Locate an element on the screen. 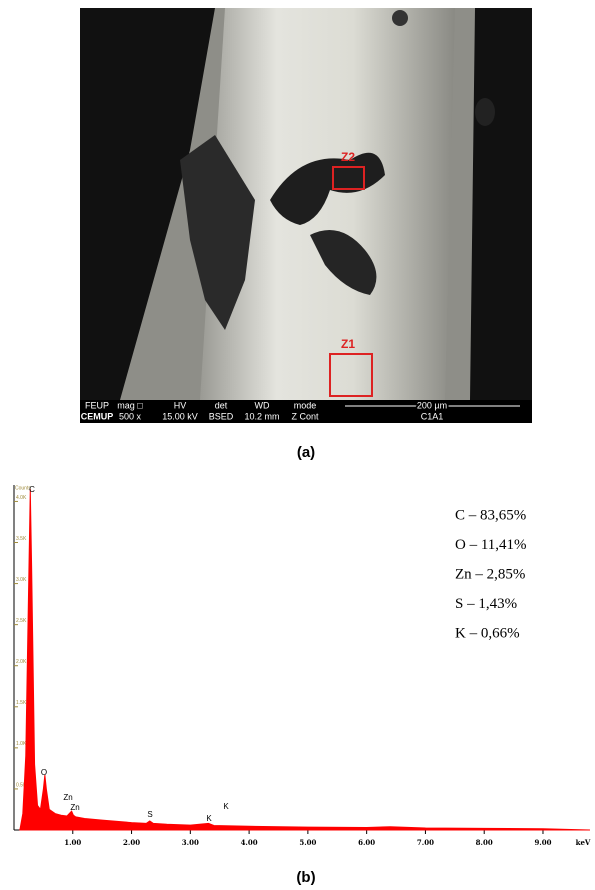 The image size is (595, 890). y-tick-label: 1.0K is located at coordinates (21, 744).